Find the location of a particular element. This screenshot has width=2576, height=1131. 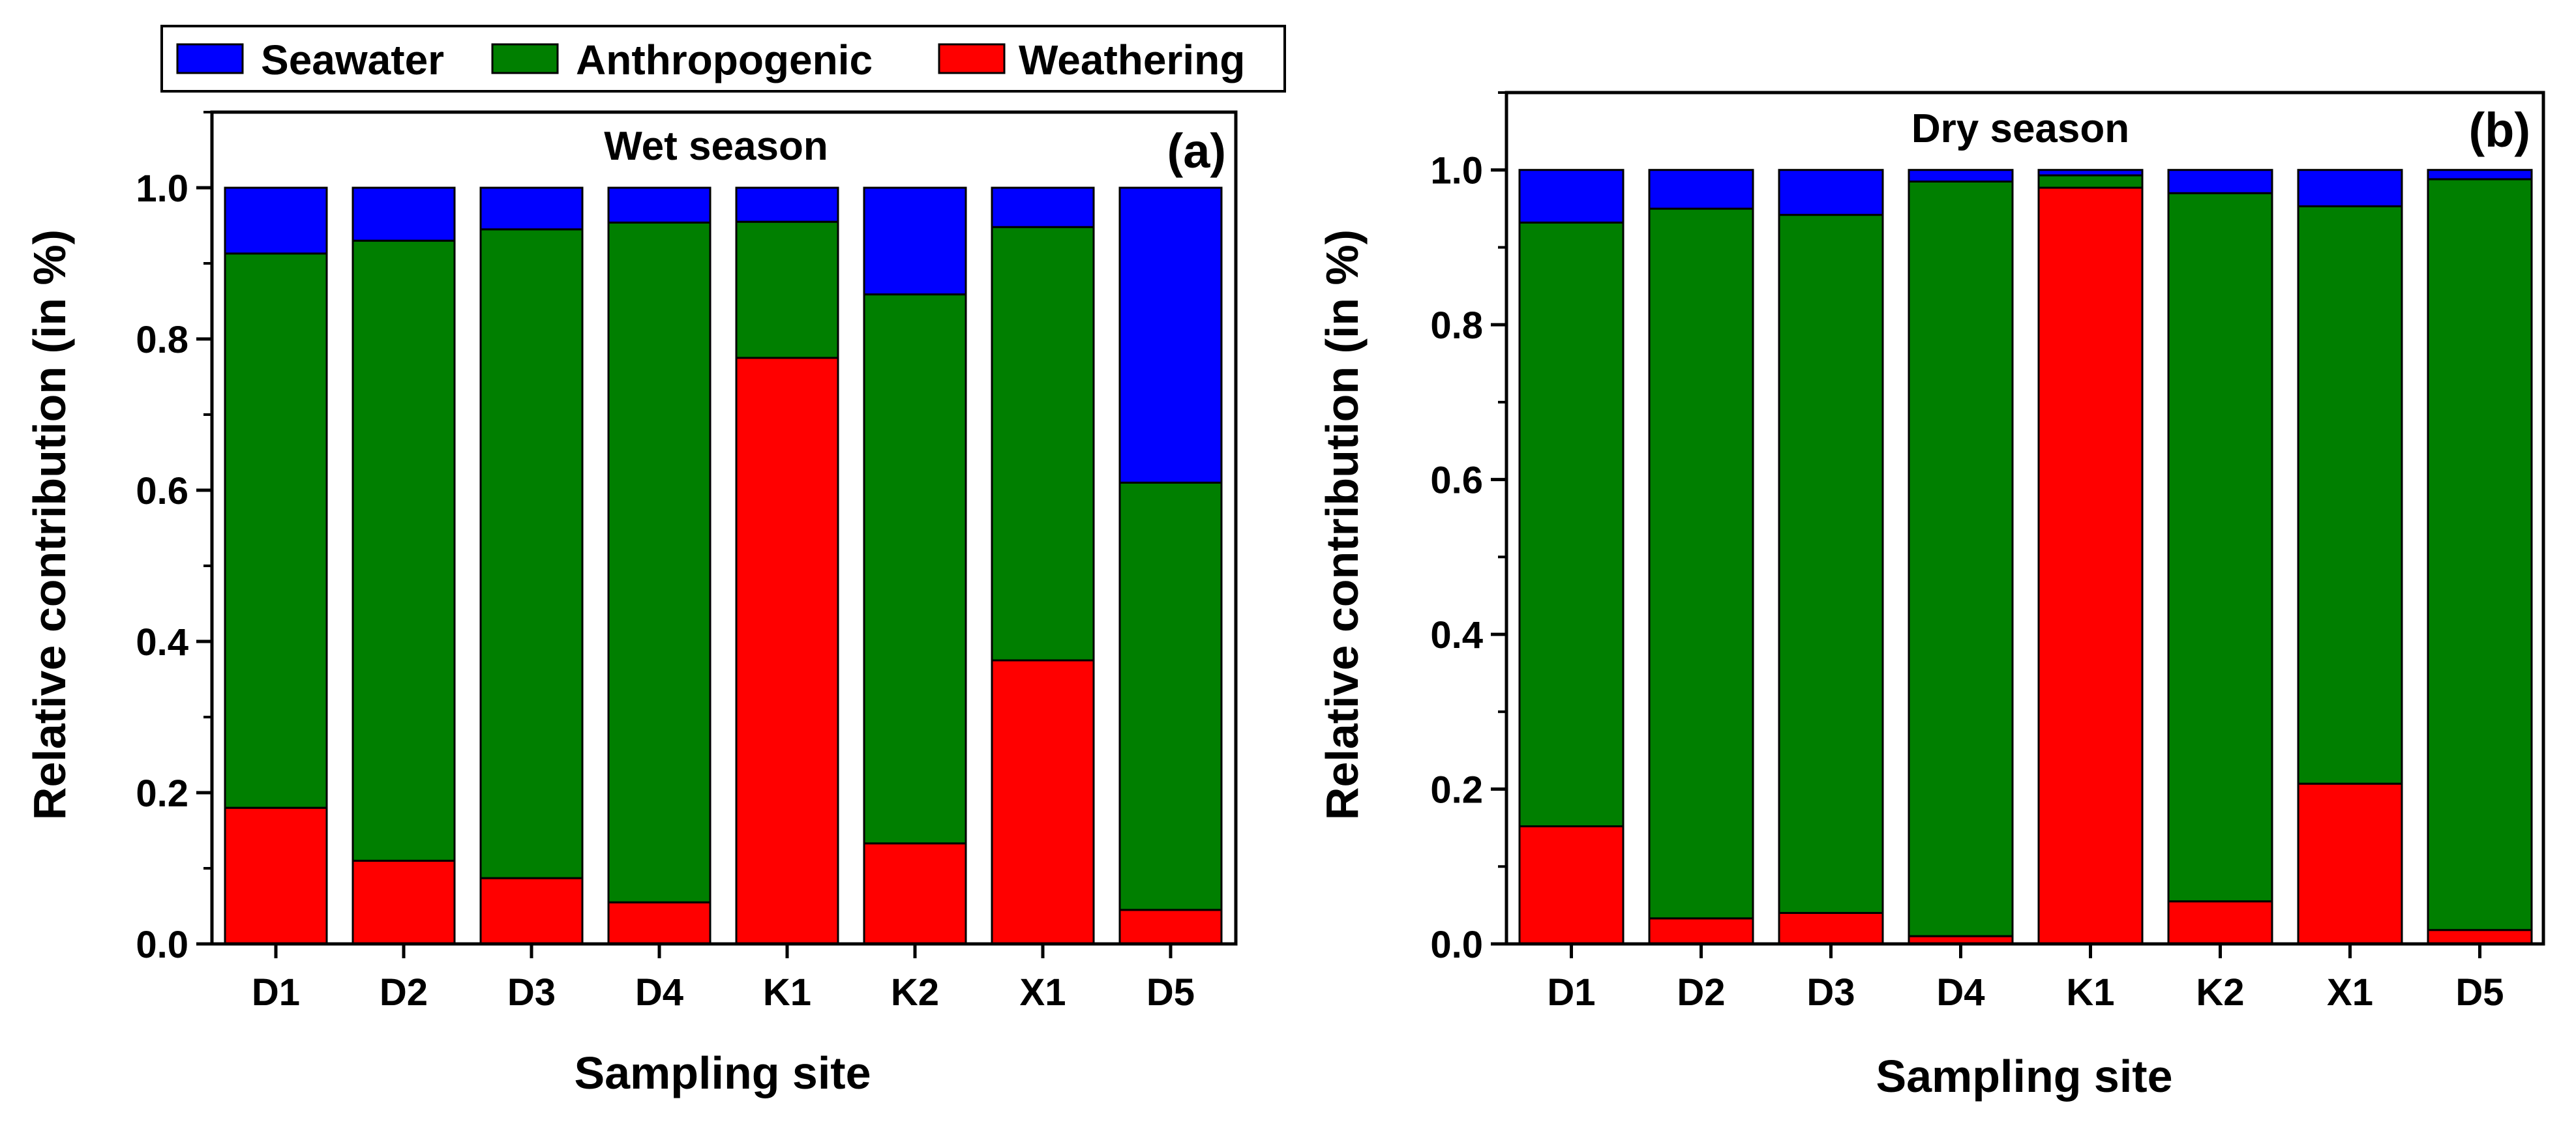

legend-label-anthropogenic: Anthropogenic is located at coordinates (724, 60).